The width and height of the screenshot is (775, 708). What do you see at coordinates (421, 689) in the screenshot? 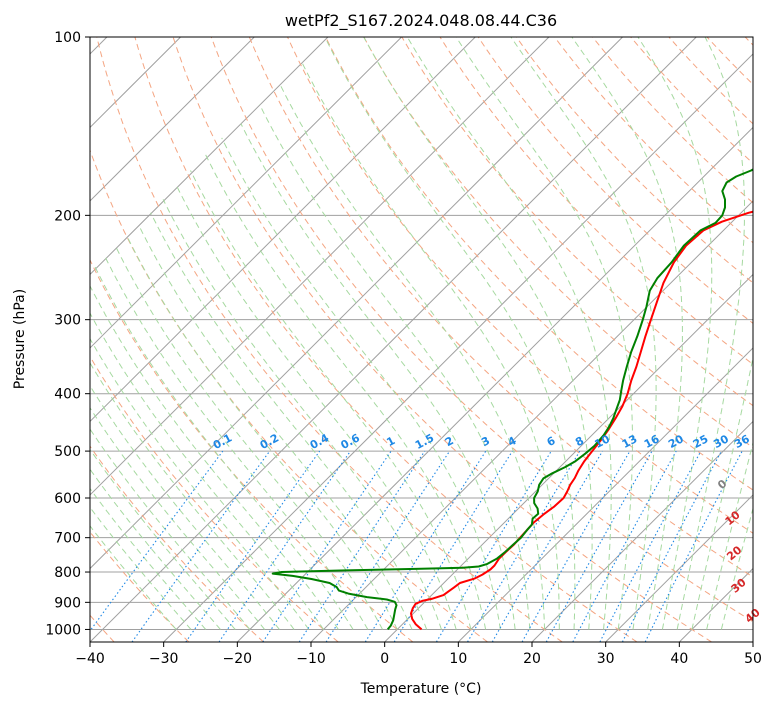
I see `x-axis-label: Temperature (°C)` at bounding box center [421, 689].